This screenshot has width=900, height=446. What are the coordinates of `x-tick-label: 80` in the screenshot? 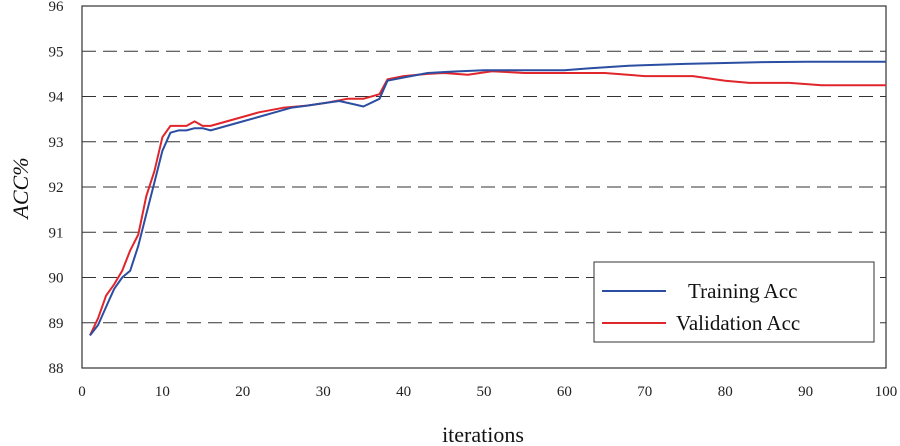 It's located at (725, 392).